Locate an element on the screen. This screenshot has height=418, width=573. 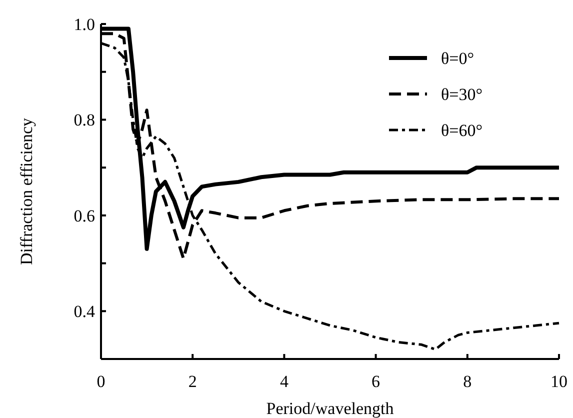
x-tick-label: 4 is located at coordinates (284, 381).